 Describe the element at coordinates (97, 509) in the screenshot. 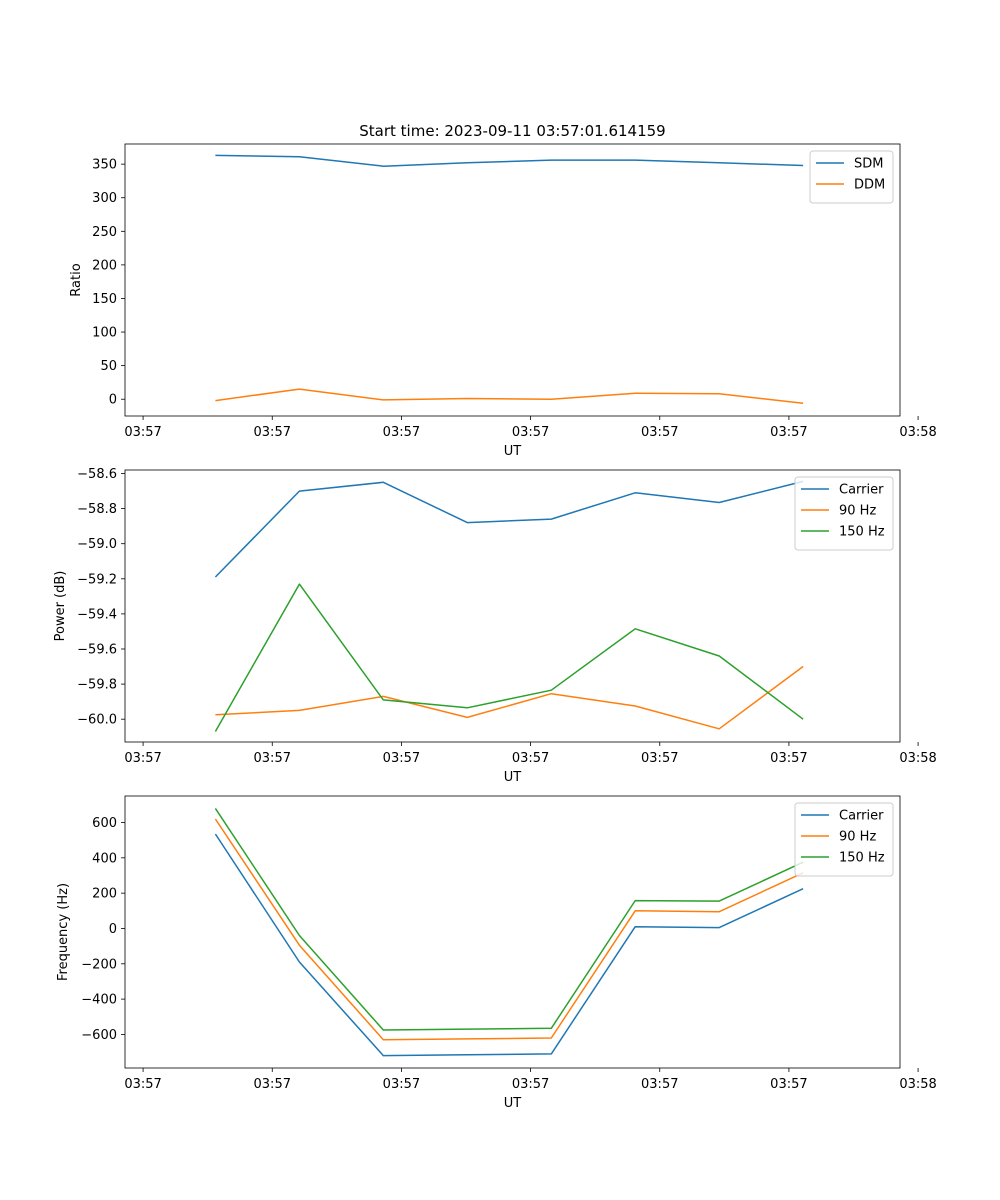

I see `y-tick-label: −58.8` at that location.